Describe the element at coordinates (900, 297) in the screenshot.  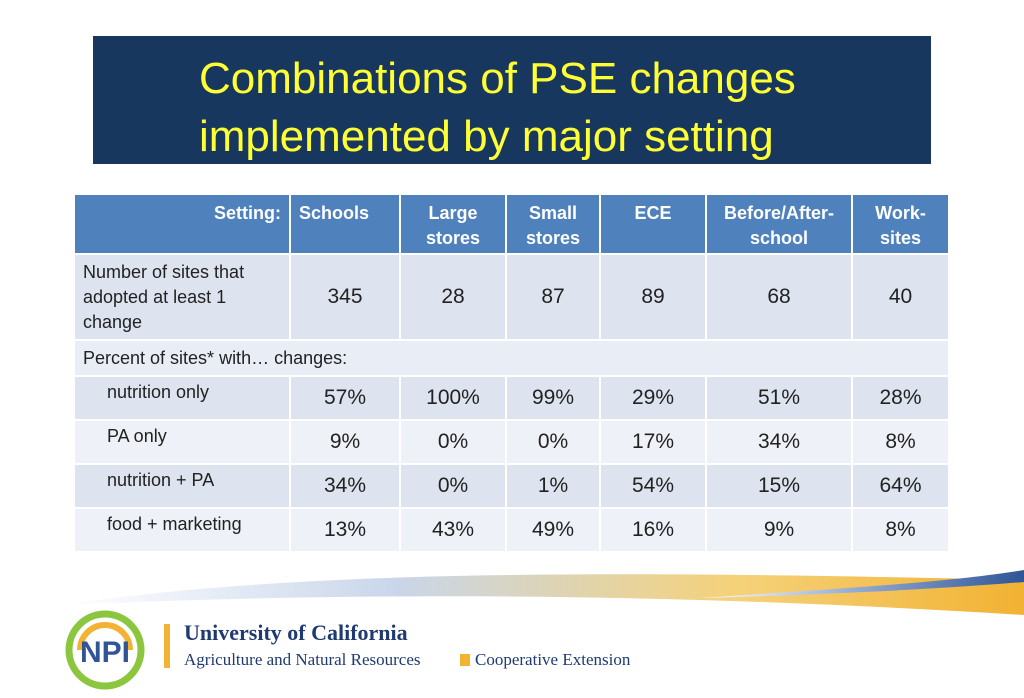
I see `table-cell: 40` at that location.